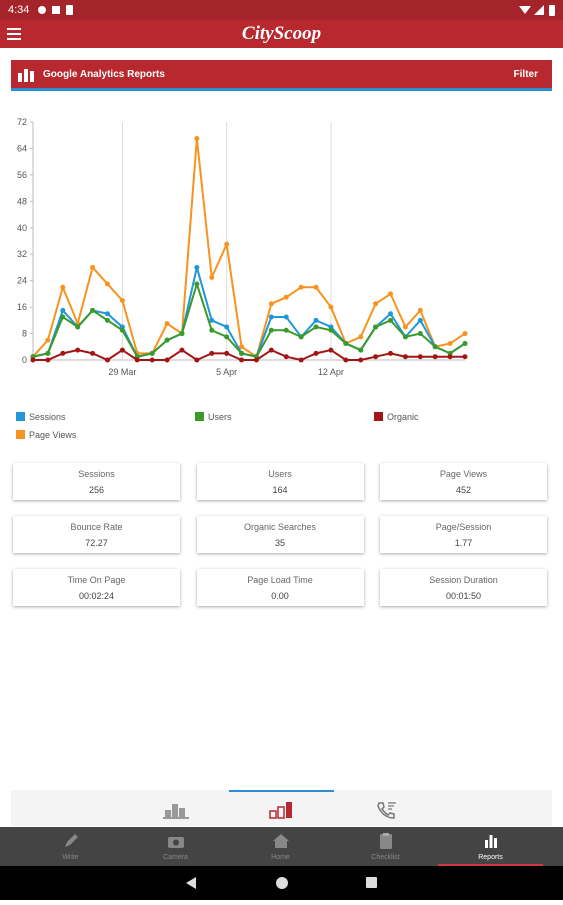 This screenshot has width=563, height=905. Describe the element at coordinates (14, 34) in the screenshot. I see `menu-button` at that location.